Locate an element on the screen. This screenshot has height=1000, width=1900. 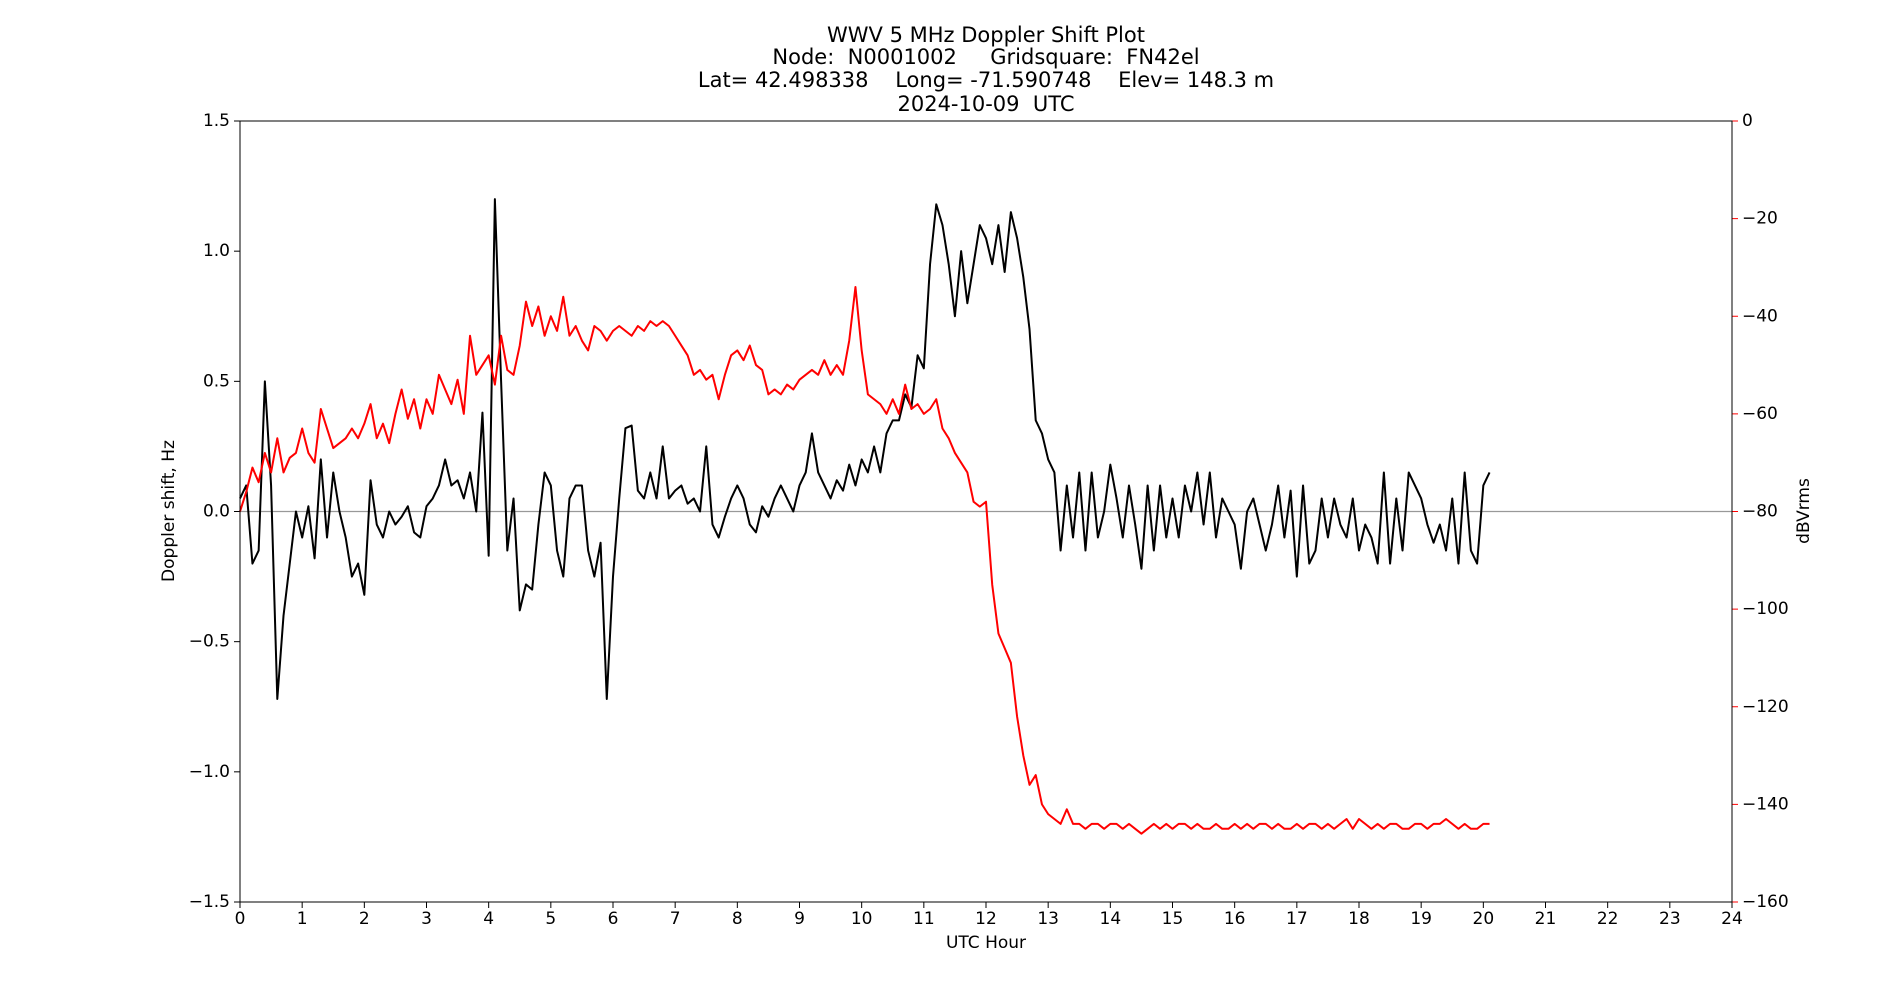
chart-subtitle: 2024-10-09 UTC is located at coordinates (985, 104).